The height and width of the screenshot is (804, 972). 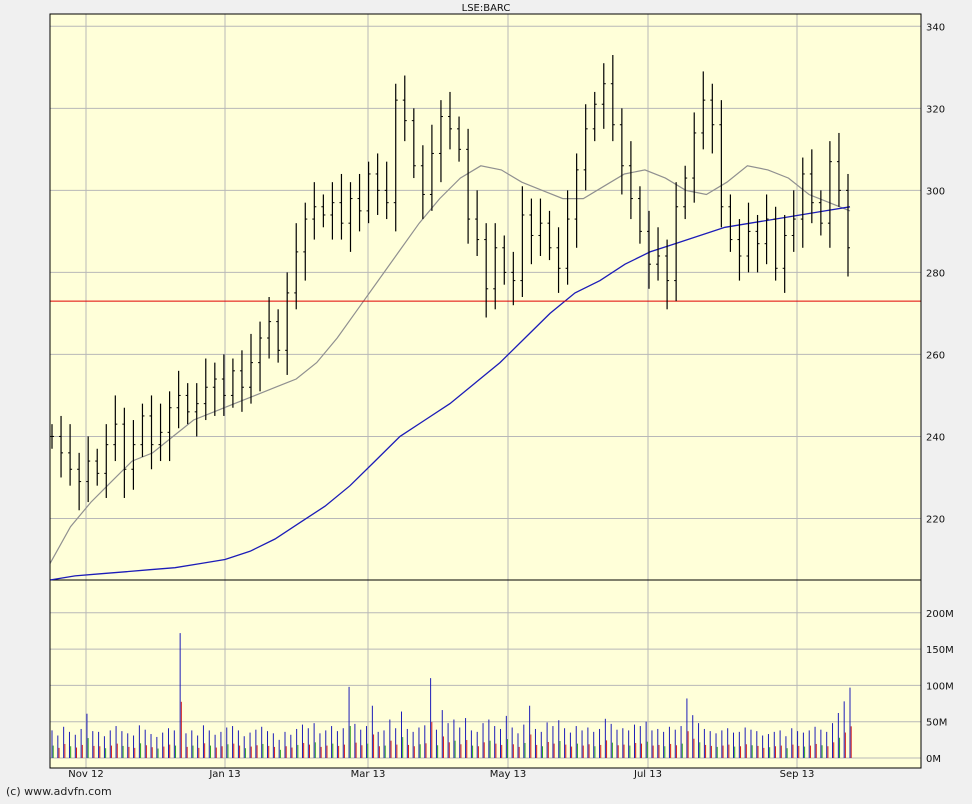 I want to click on volume-tick-label: 200M, so click(x=940, y=614).